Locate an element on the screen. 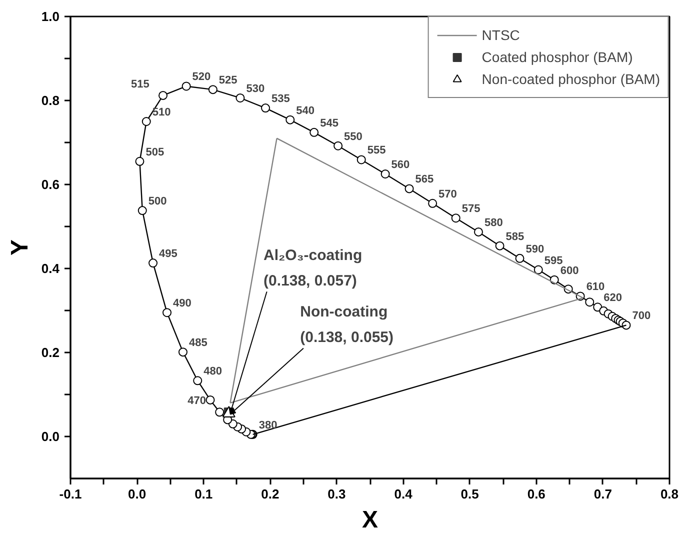  annotation: 480 is located at coordinates (213, 372).